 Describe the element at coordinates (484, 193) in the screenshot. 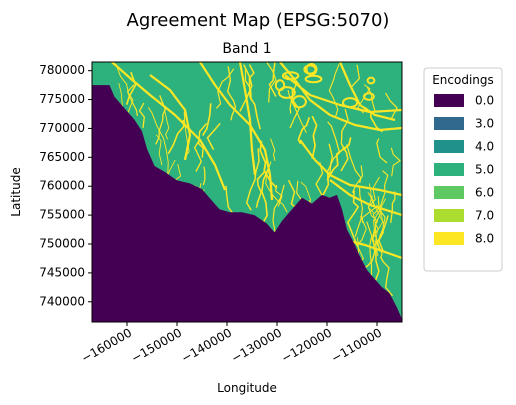

I see `legend-label: 6.0` at that location.